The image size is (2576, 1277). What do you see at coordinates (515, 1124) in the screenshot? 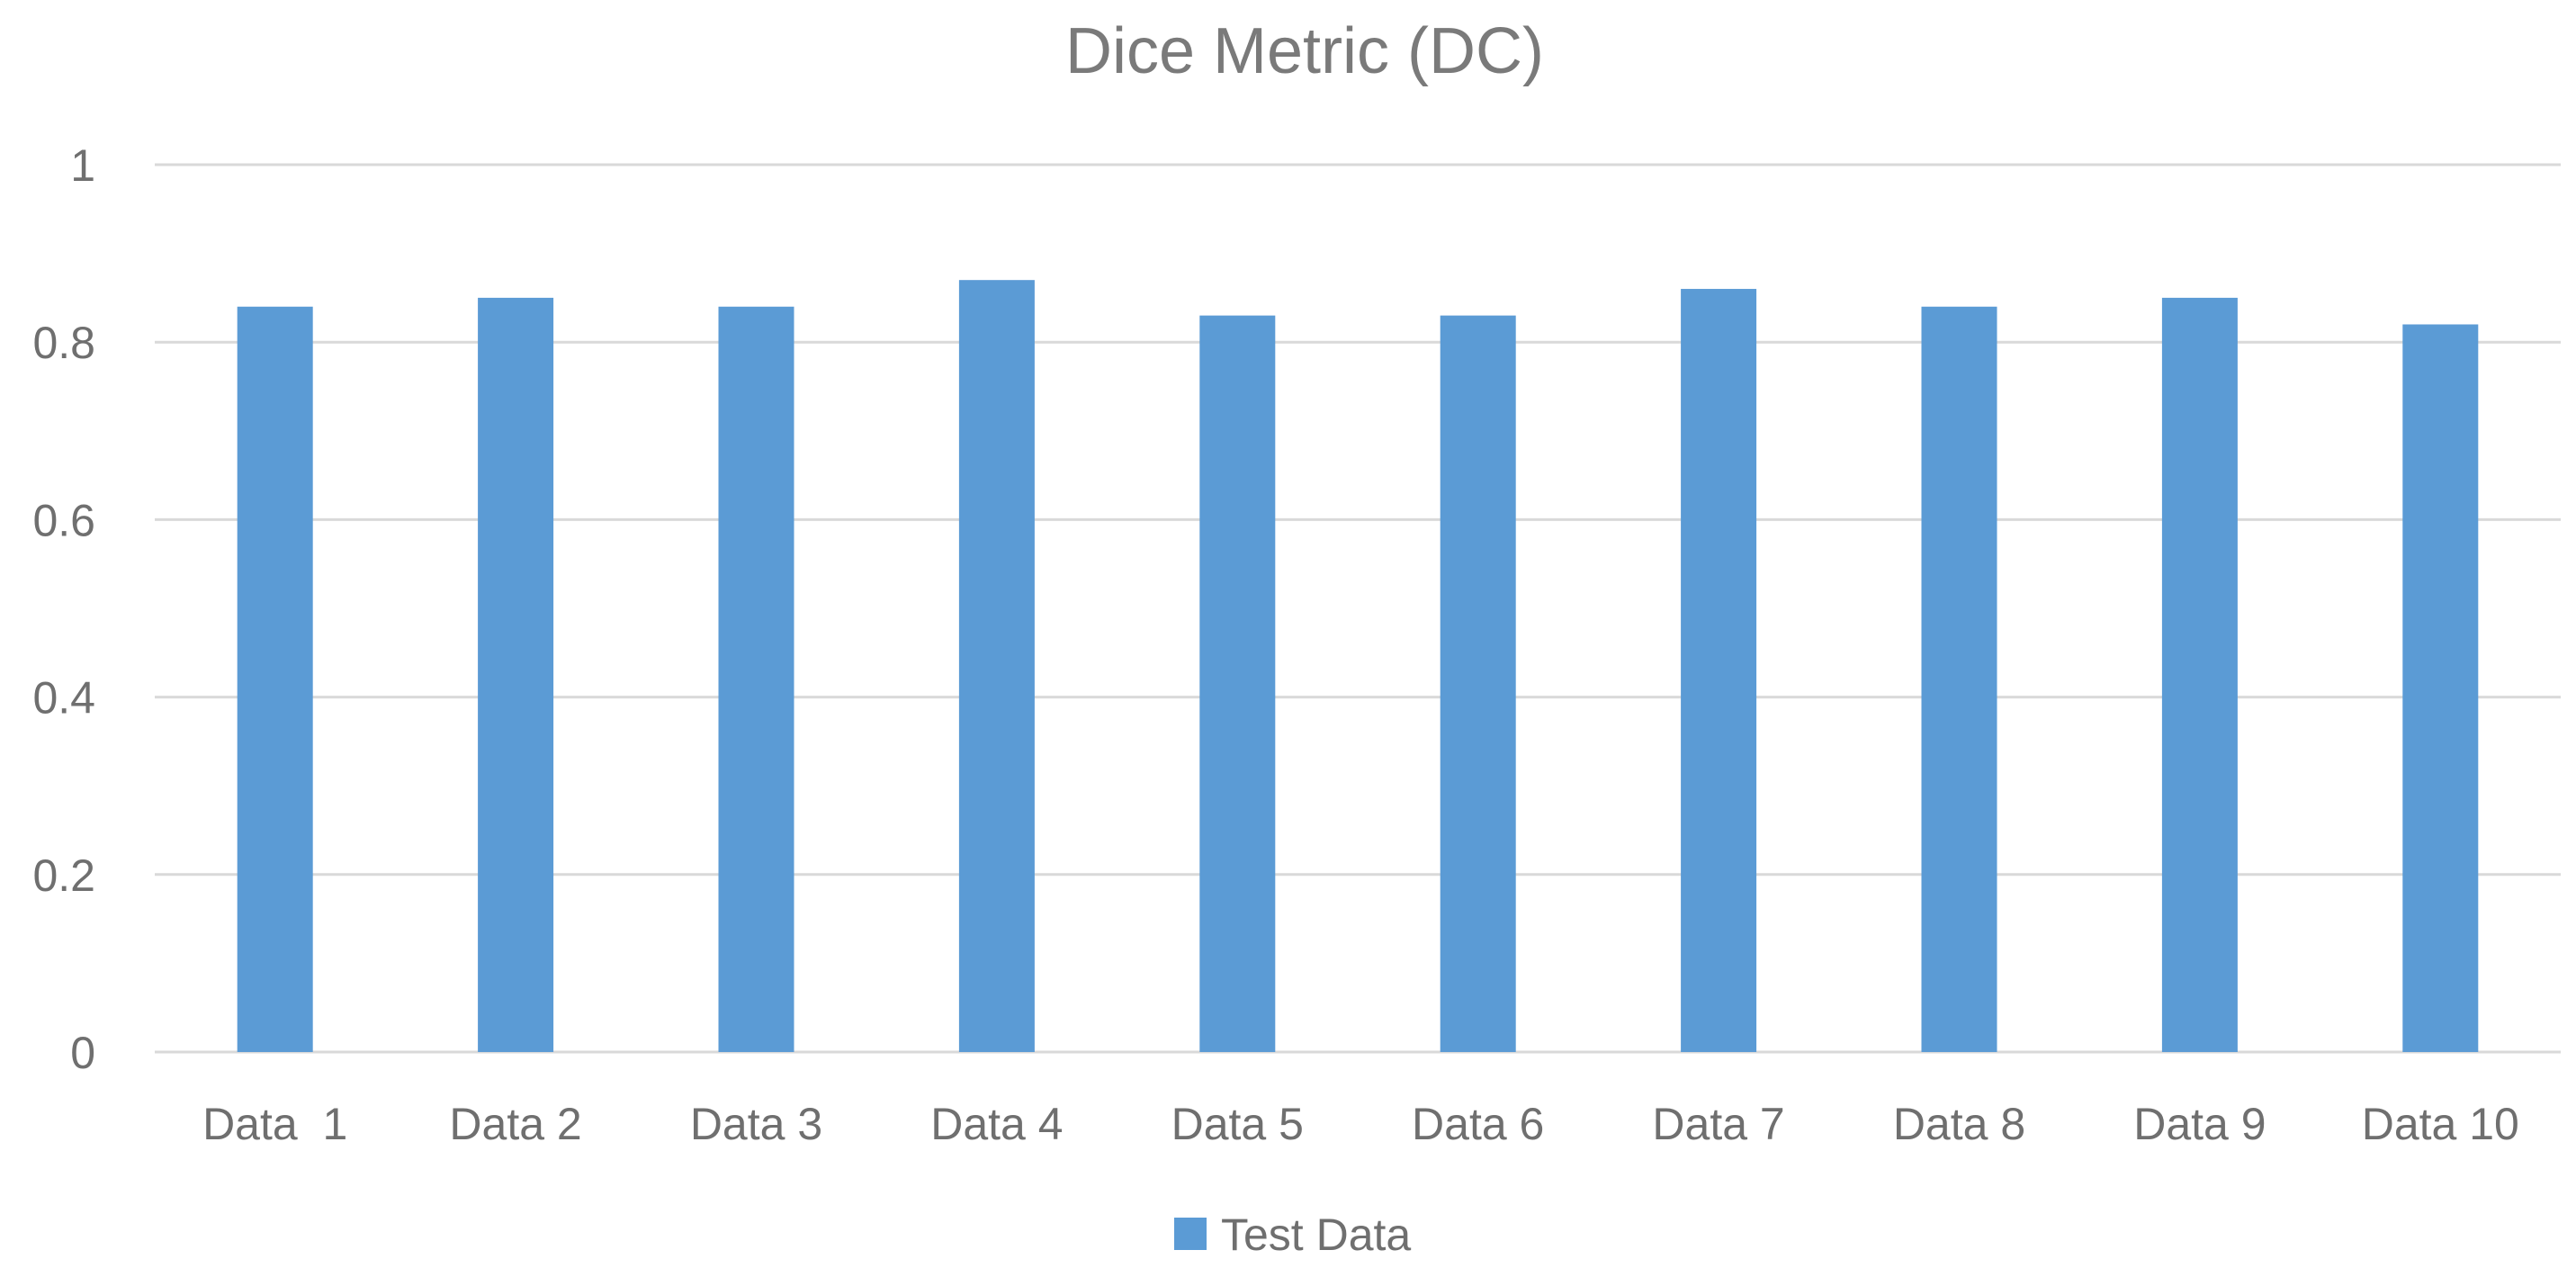
I see `x-tick-label: Data 2` at bounding box center [515, 1124].